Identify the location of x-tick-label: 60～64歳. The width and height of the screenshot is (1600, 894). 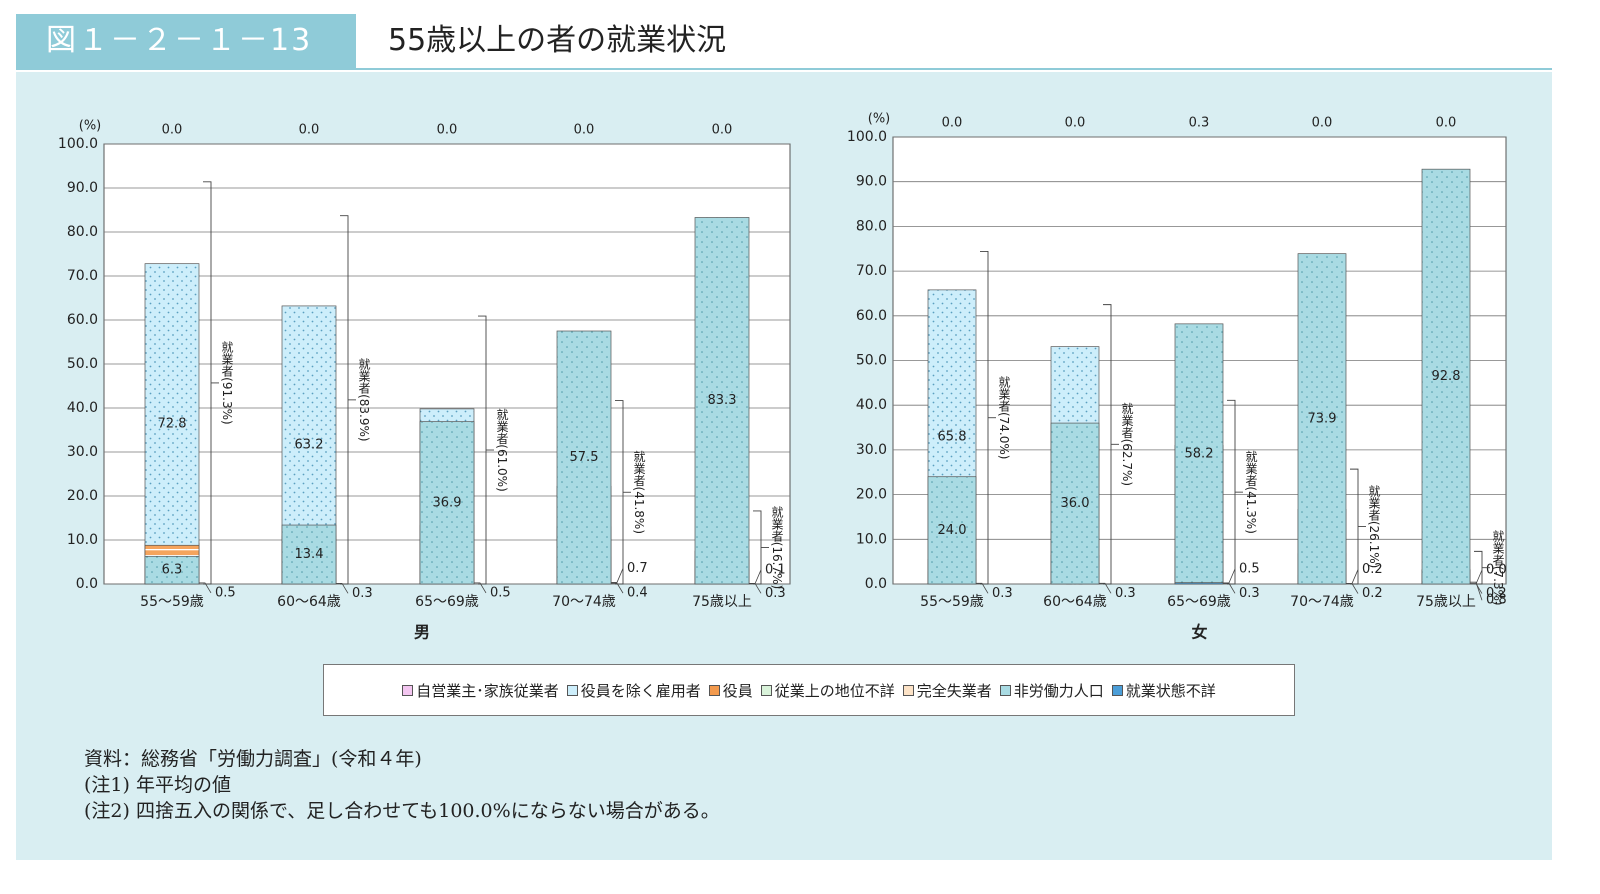
(1075, 602).